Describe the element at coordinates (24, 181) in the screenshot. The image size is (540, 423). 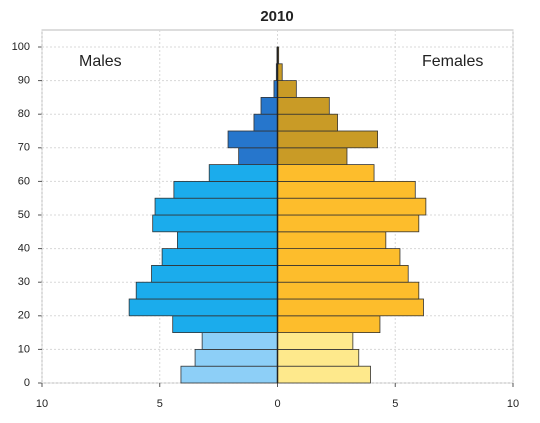
I see `y-tick-label: 60` at that location.